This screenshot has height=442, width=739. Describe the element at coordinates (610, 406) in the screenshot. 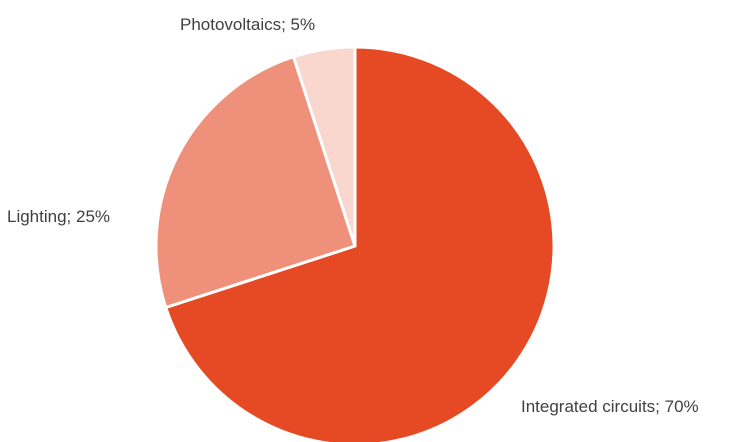

I see `slice-label-integrated-circuits: Integrated circuits; 70%` at that location.